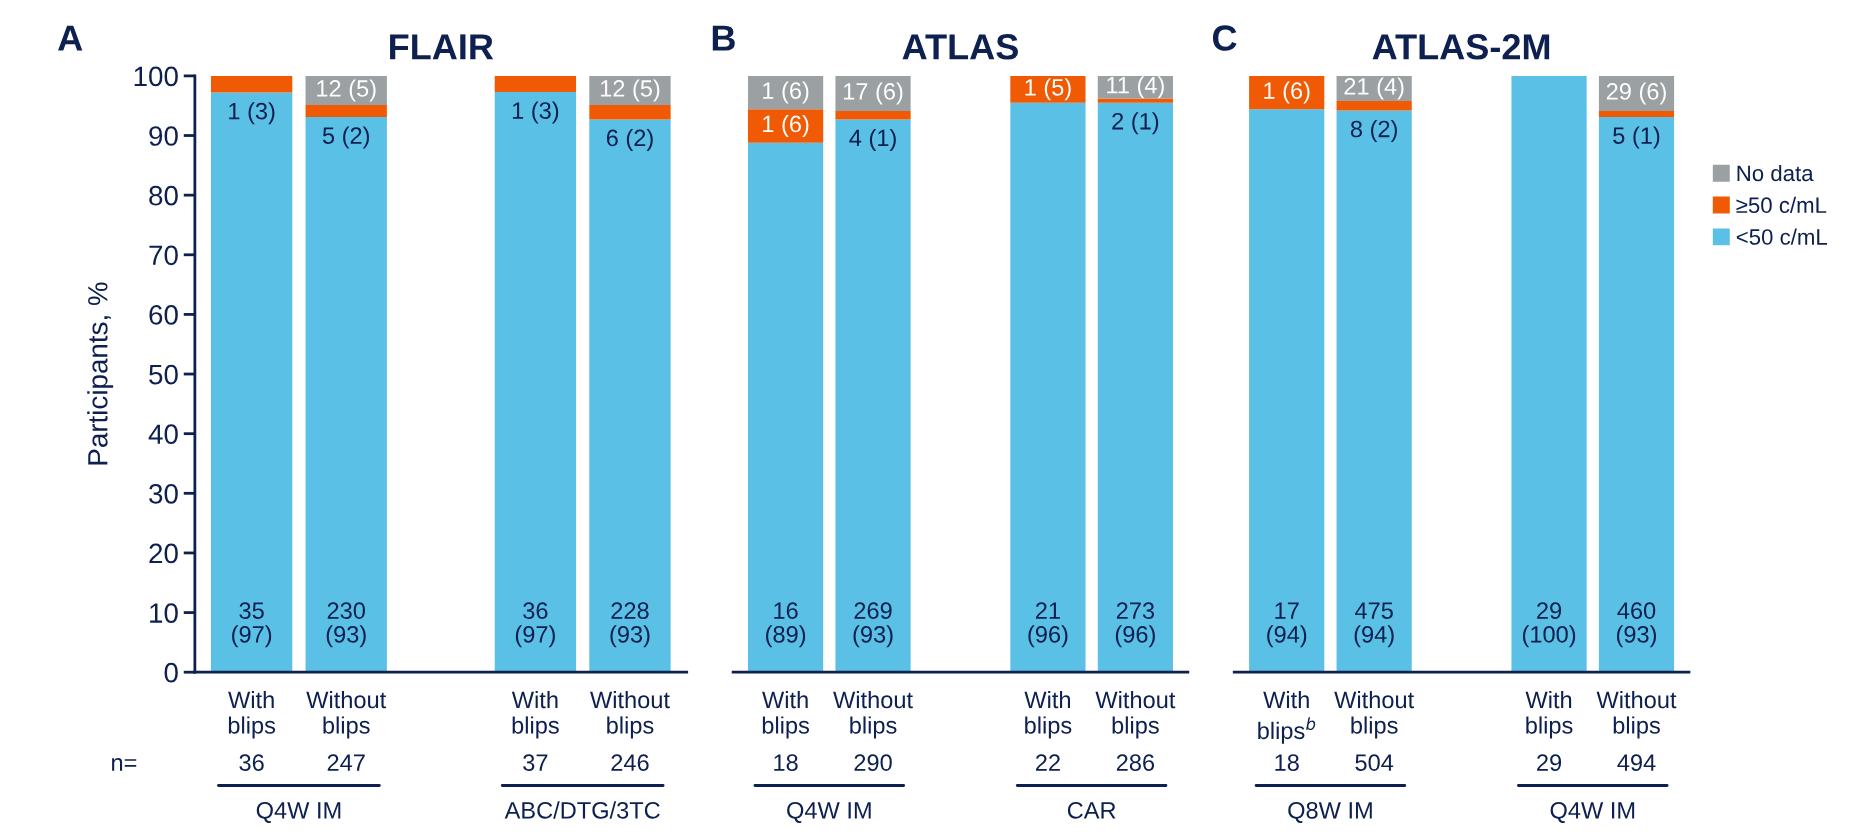 The image size is (1856, 834). I want to click on y-tick-label: 0, so click(171, 672).